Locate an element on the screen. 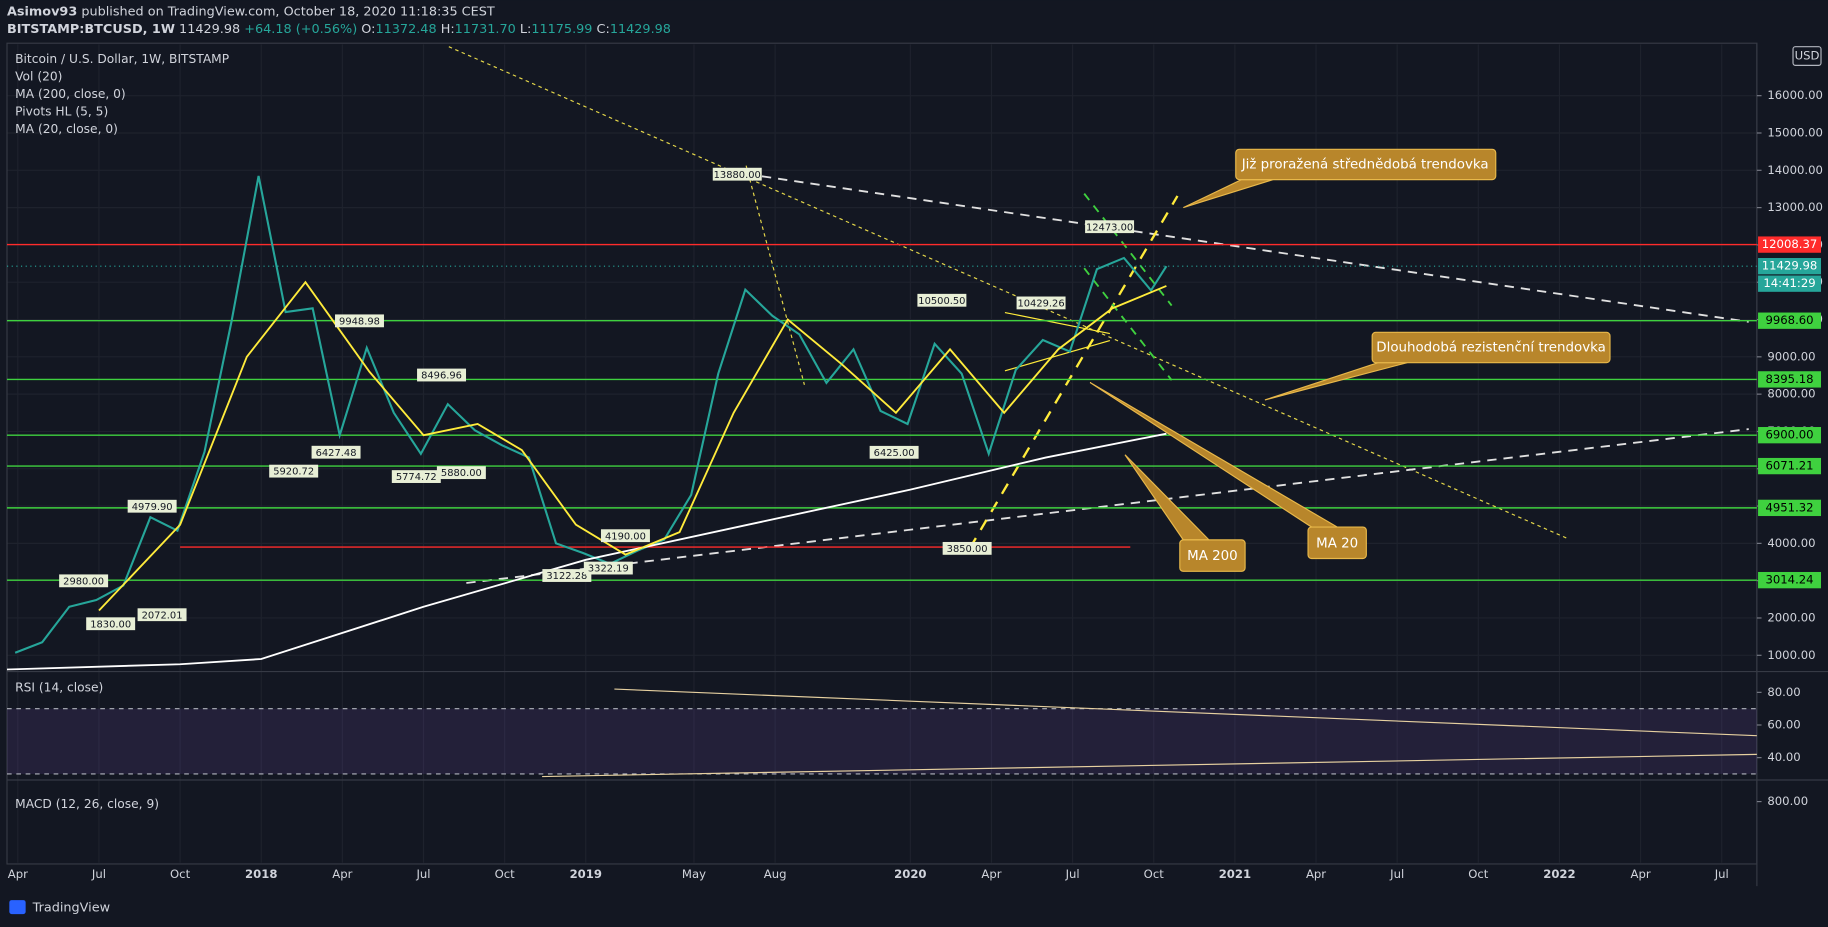 Image resolution: width=1828 pixels, height=927 pixels. rsi-tick-label: 80.00 is located at coordinates (1783, 692).